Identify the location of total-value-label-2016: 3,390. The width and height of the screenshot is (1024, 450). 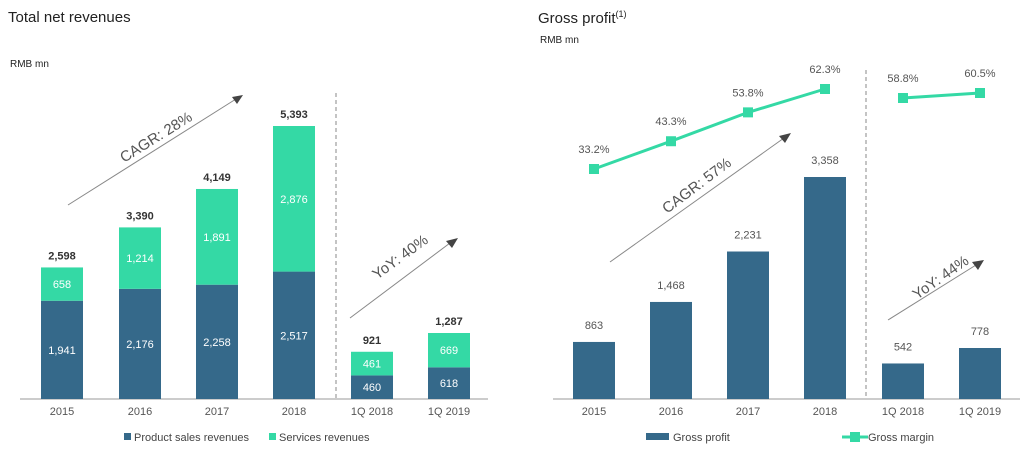
(140, 216).